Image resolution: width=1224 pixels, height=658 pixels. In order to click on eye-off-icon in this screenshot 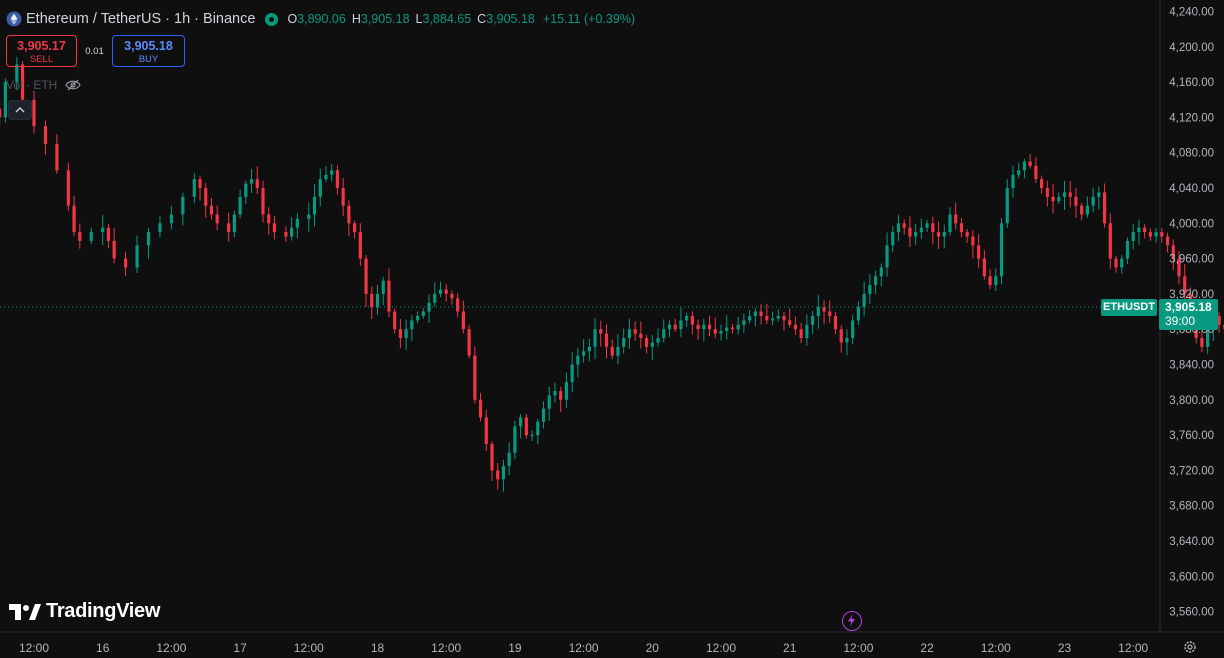, I will do `click(73, 85)`.